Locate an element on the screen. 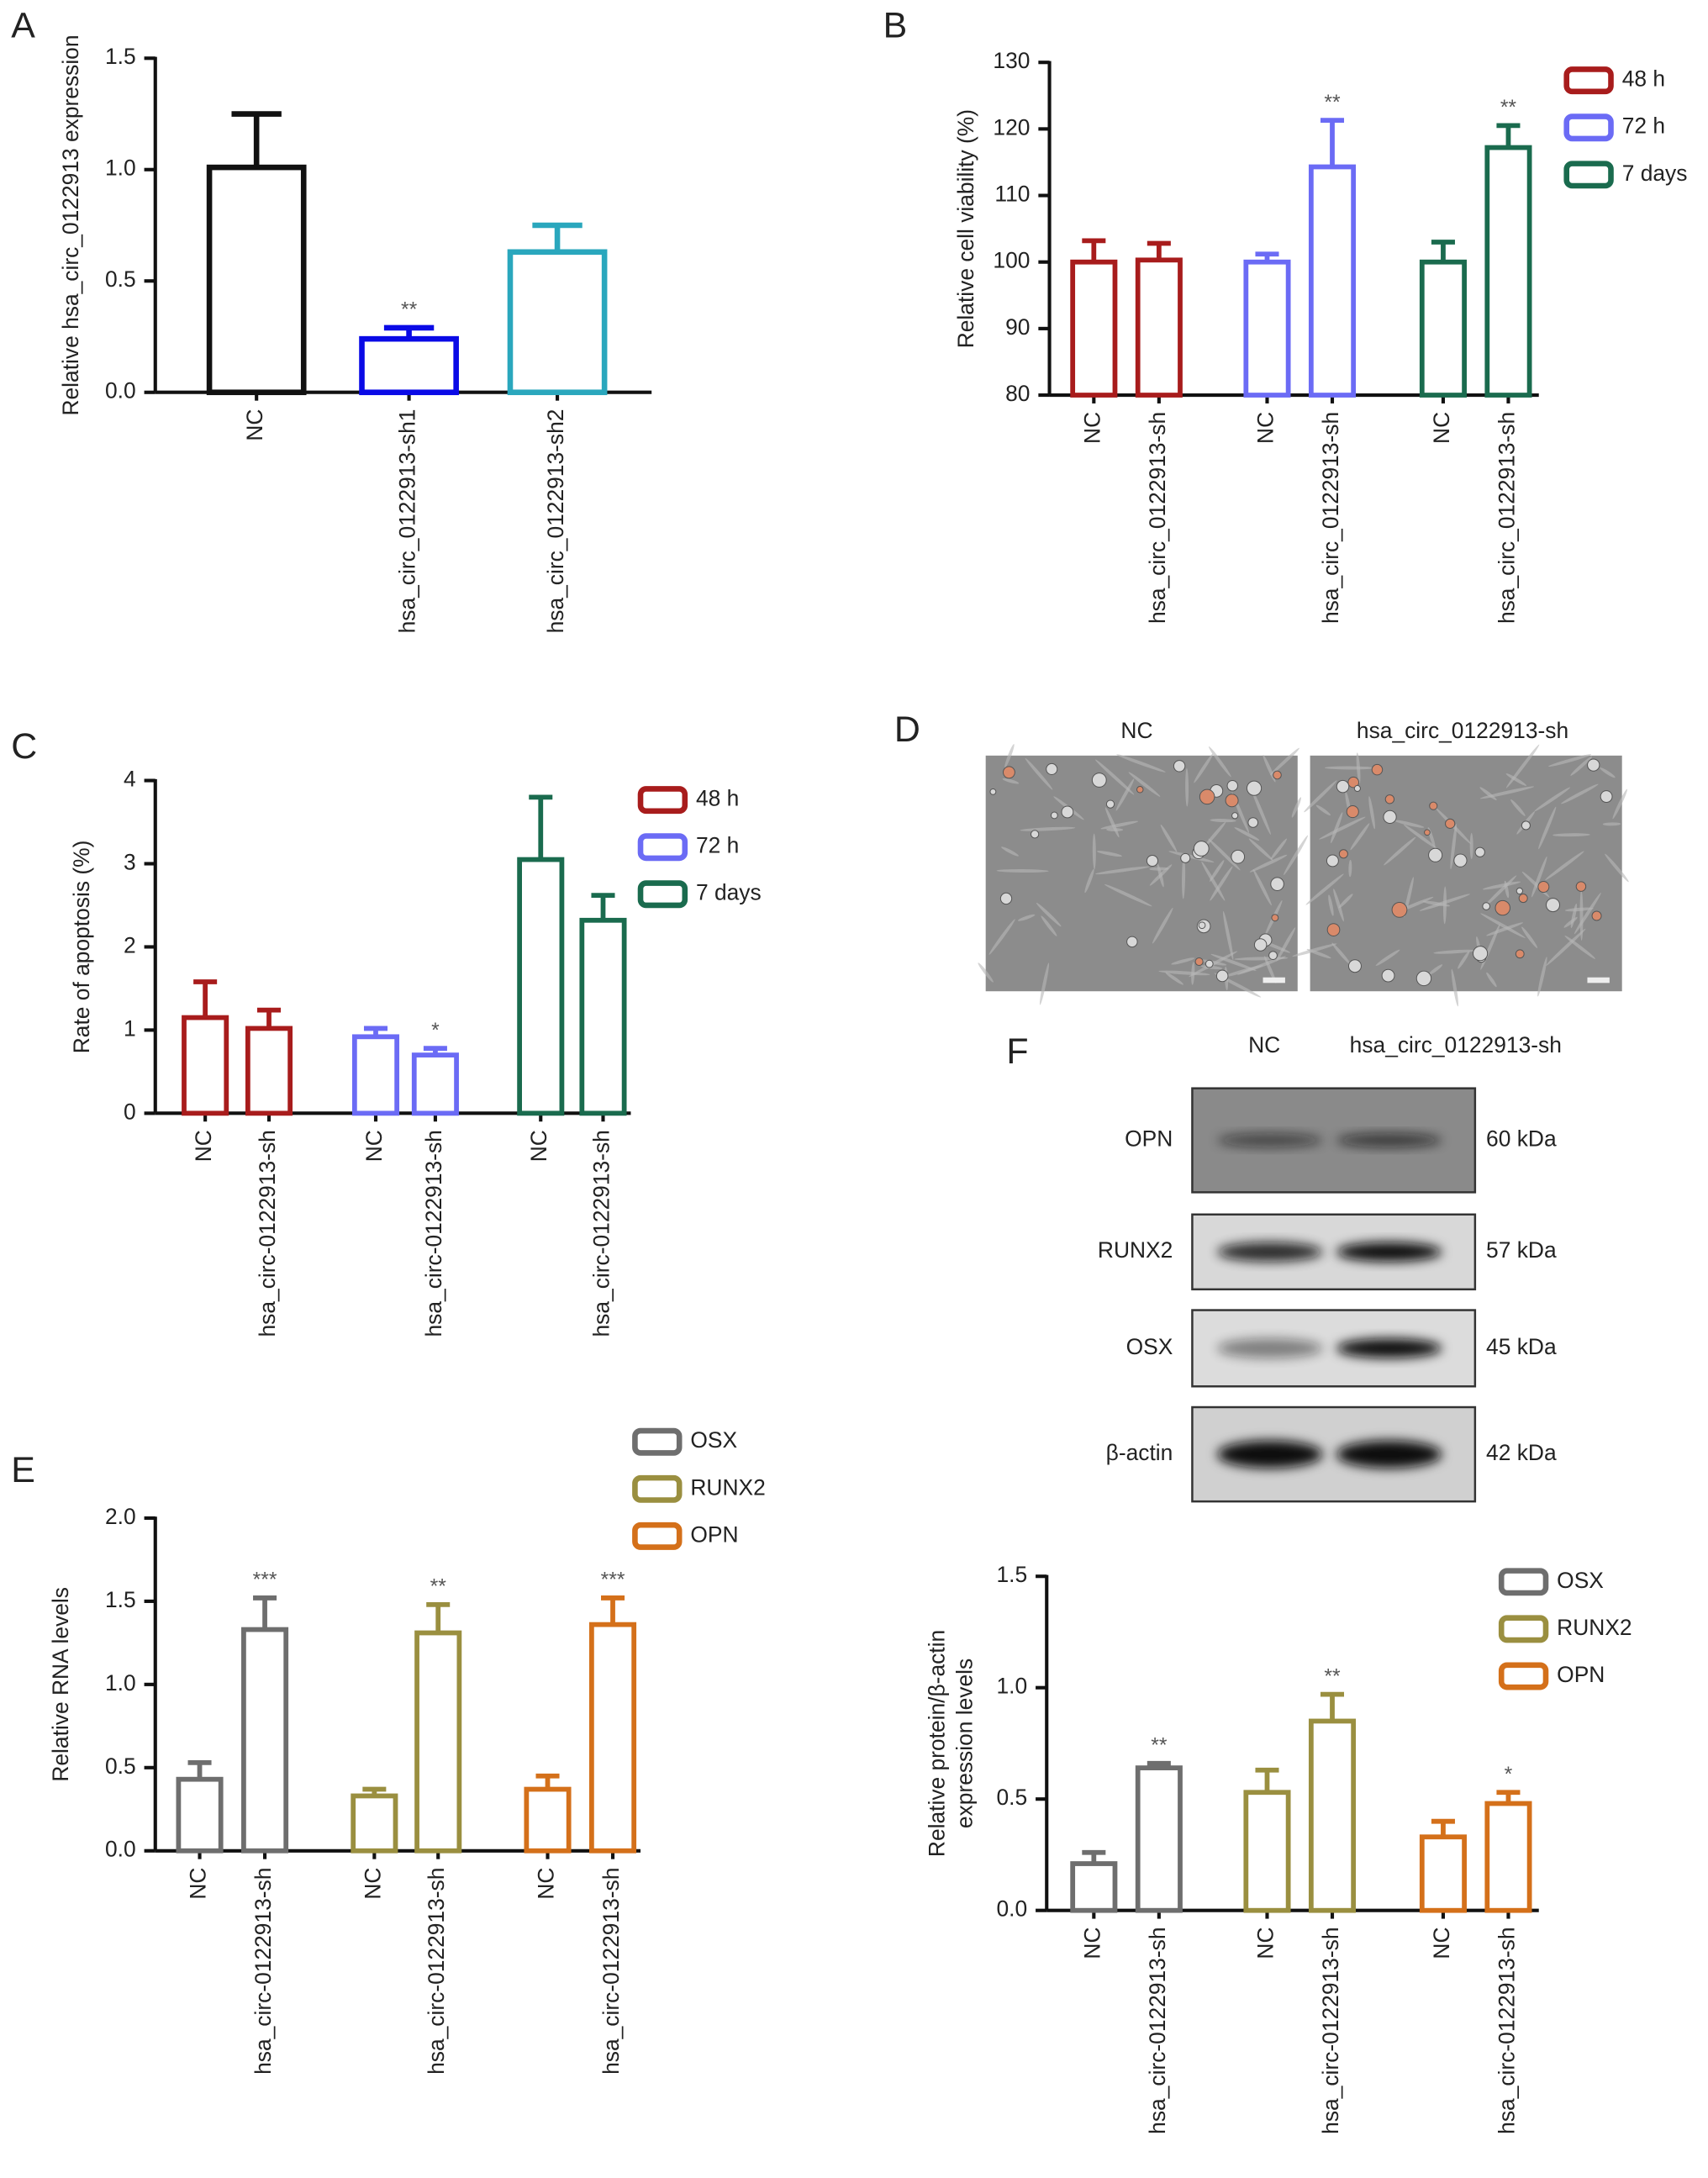 Image resolution: width=1708 pixels, height=2178 pixels. y-tick-label: 90 is located at coordinates (1017, 327).